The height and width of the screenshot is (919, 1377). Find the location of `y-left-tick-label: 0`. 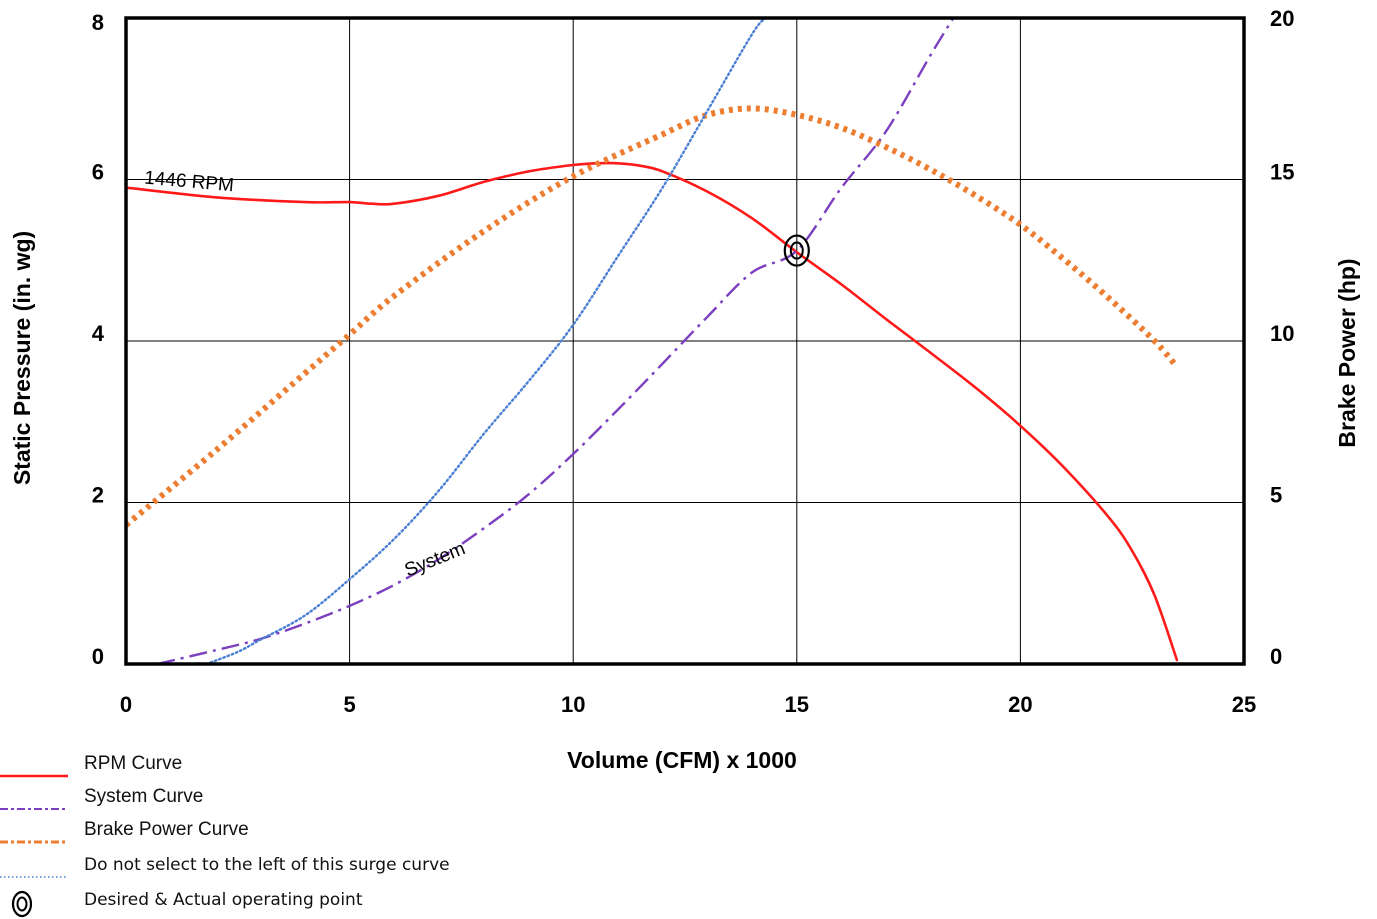

y-left-tick-label: 0 is located at coordinates (98, 656).